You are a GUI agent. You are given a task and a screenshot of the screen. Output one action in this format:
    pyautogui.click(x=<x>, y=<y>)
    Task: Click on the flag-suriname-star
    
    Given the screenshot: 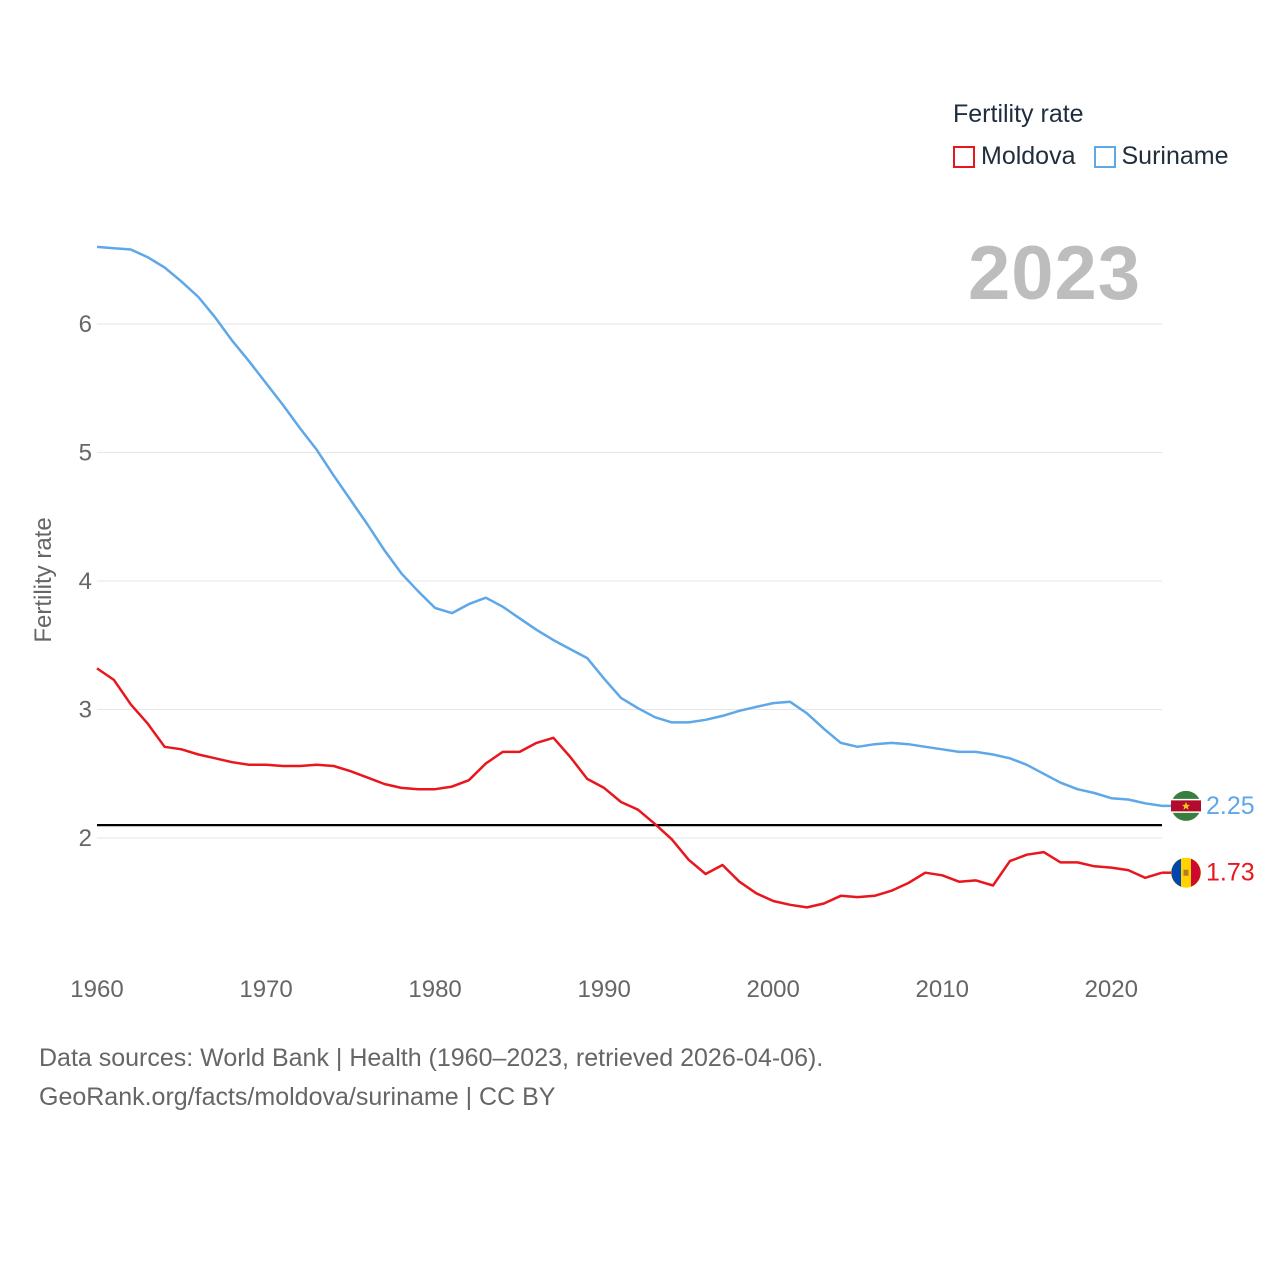 What is the action you would take?
    pyautogui.click(x=1186, y=805)
    